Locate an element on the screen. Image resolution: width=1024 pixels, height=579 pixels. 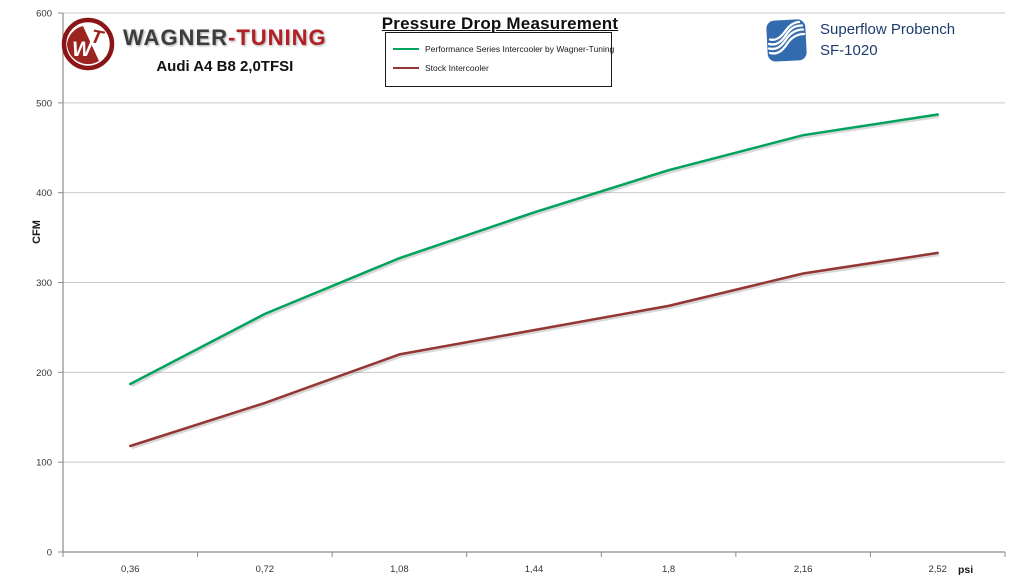
brand-name: WAGNER-TUNING is located at coordinates (225, 38).